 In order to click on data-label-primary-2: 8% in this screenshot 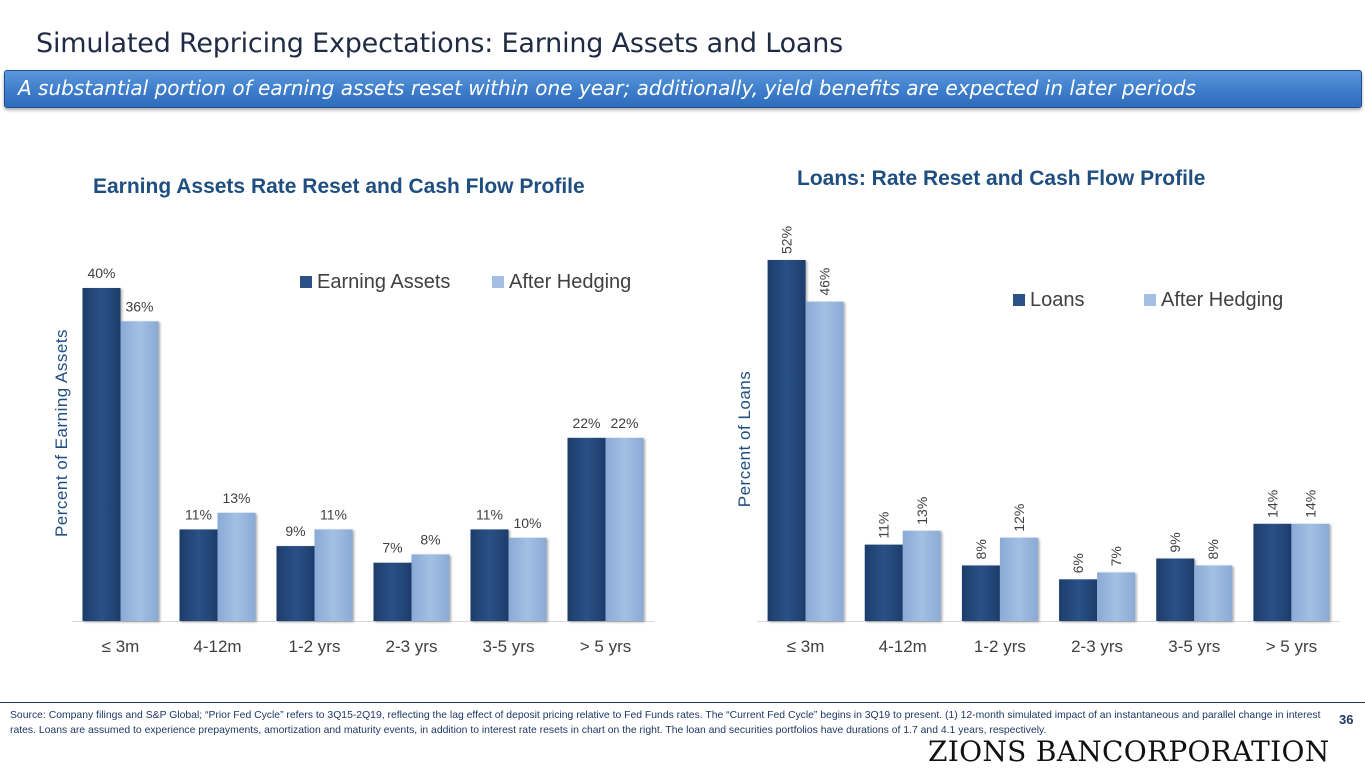, I will do `click(981, 549)`.